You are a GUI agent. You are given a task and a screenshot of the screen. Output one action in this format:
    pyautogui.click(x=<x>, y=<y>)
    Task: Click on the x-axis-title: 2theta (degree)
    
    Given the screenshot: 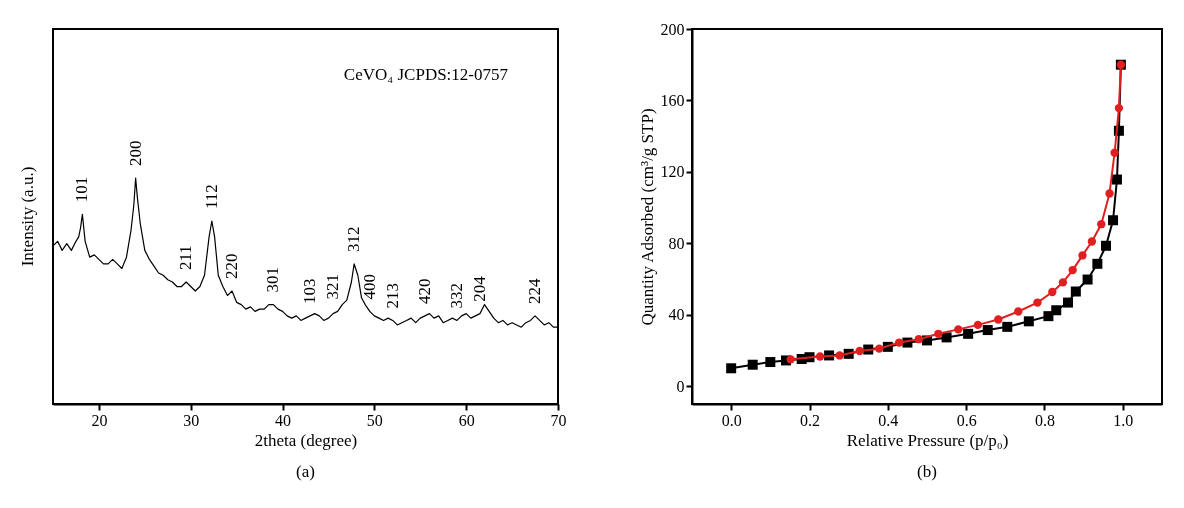 What is the action you would take?
    pyautogui.click(x=306, y=440)
    